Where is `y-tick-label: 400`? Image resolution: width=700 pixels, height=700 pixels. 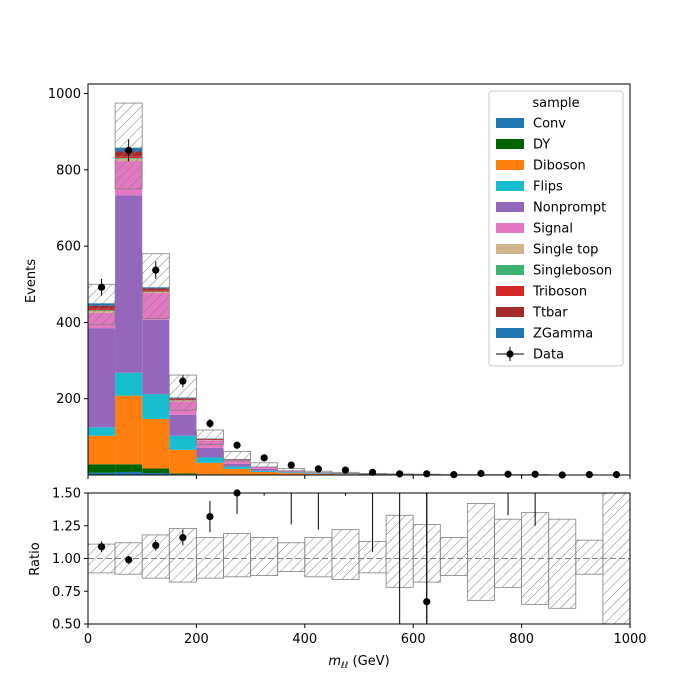
y-tick-label: 400 is located at coordinates (68, 323).